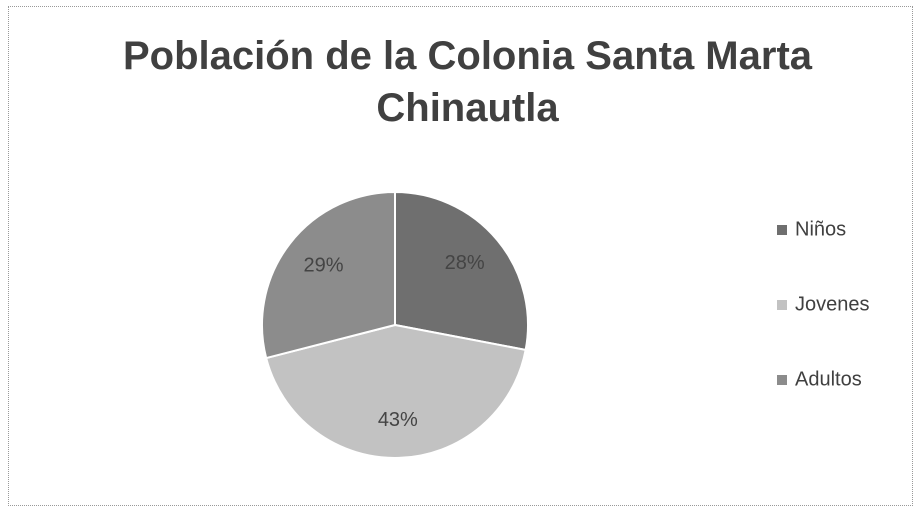  I want to click on data-label: 43%, so click(398, 420).